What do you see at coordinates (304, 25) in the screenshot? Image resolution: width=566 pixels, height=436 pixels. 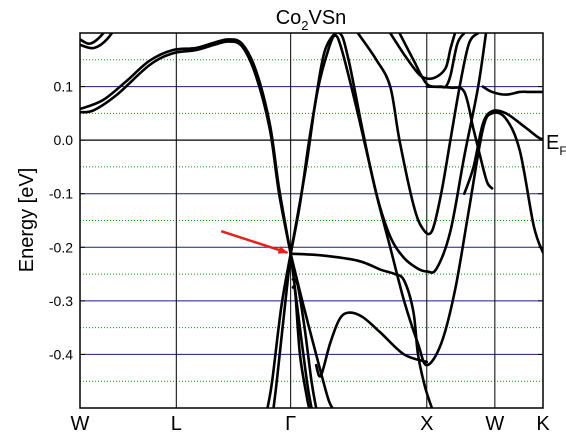 I see `title-subscript: 2` at bounding box center [304, 25].